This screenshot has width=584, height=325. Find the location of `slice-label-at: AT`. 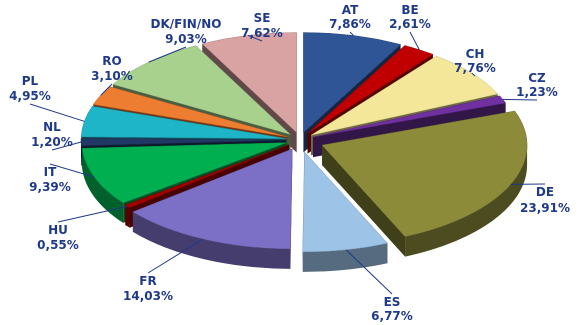

slice-label-at: AT is located at coordinates (350, 10).